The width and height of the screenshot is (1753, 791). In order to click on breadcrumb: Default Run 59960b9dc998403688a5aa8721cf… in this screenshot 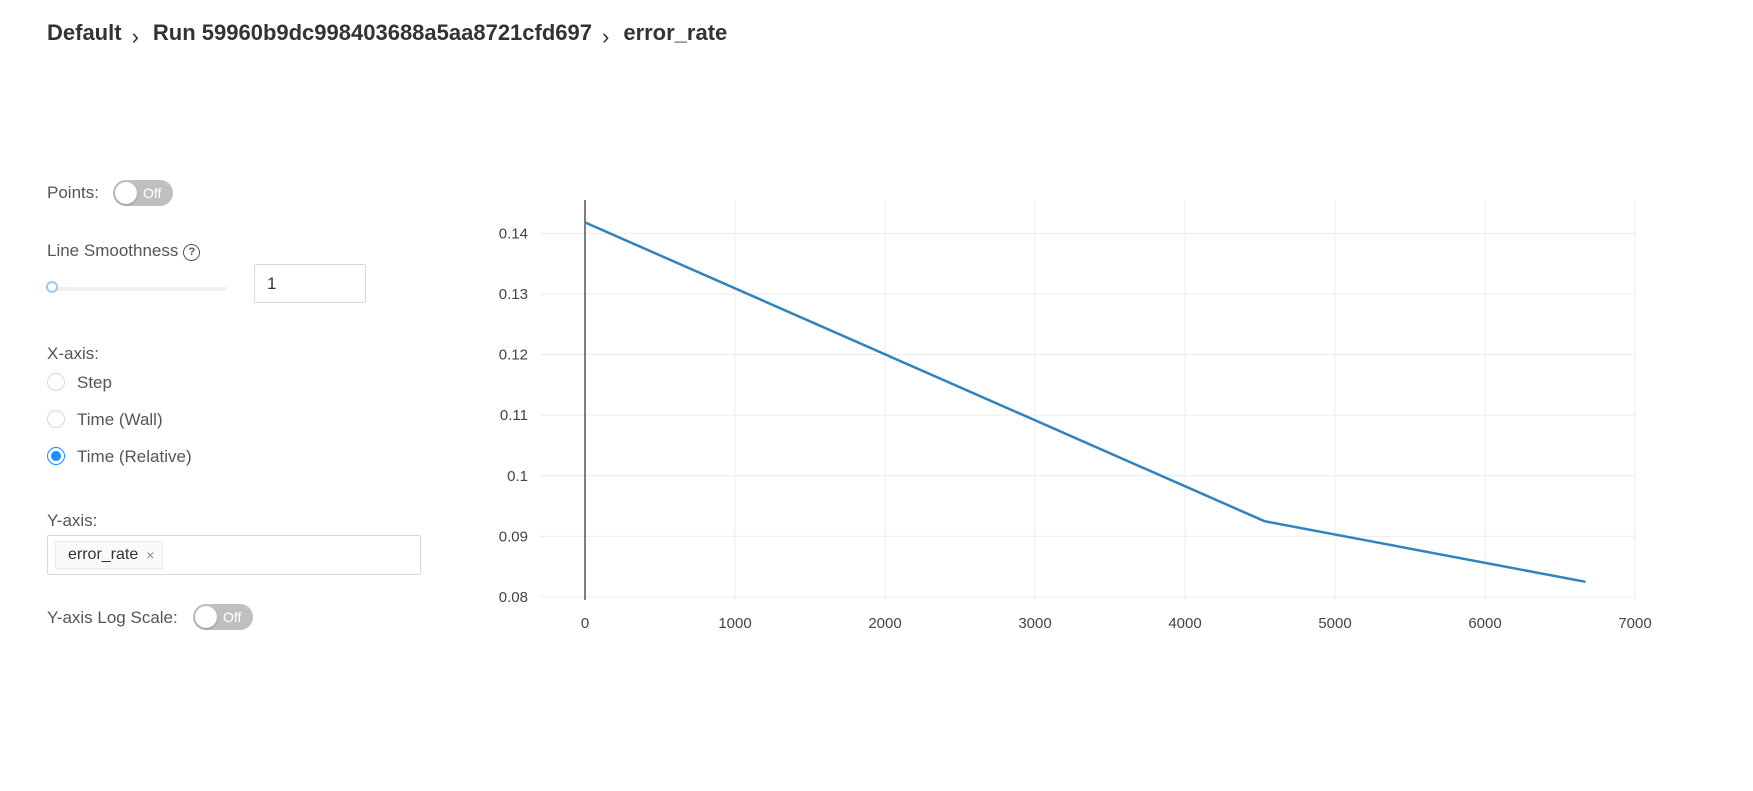, I will do `click(387, 33)`.